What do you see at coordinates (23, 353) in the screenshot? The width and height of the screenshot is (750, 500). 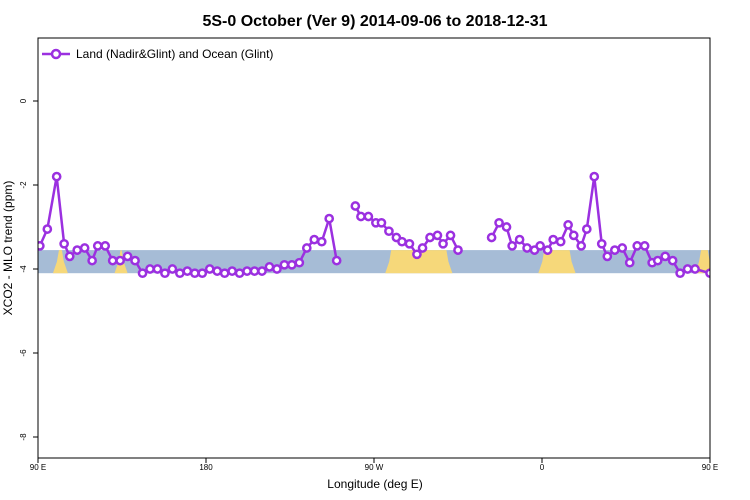 I see `y-tick-label: -6` at bounding box center [23, 353].